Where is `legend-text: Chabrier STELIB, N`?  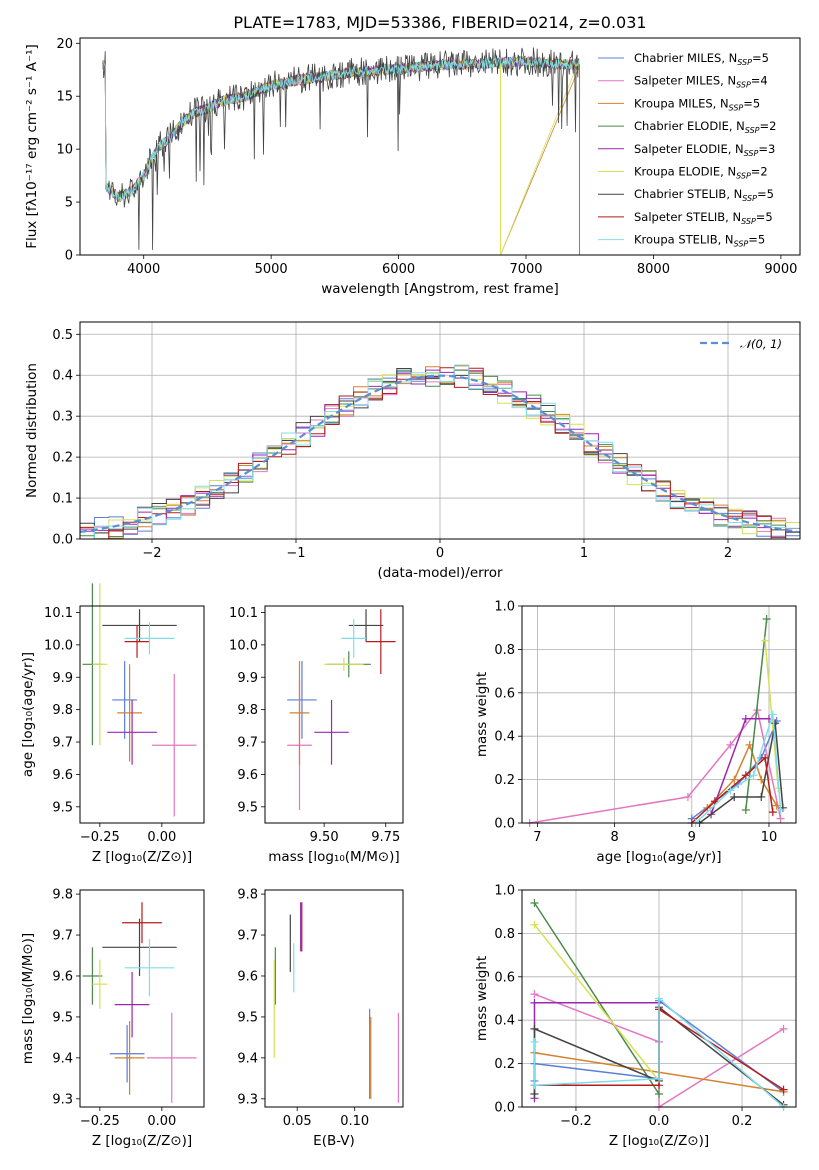 legend-text: Chabrier STELIB, N is located at coordinates (688, 194).